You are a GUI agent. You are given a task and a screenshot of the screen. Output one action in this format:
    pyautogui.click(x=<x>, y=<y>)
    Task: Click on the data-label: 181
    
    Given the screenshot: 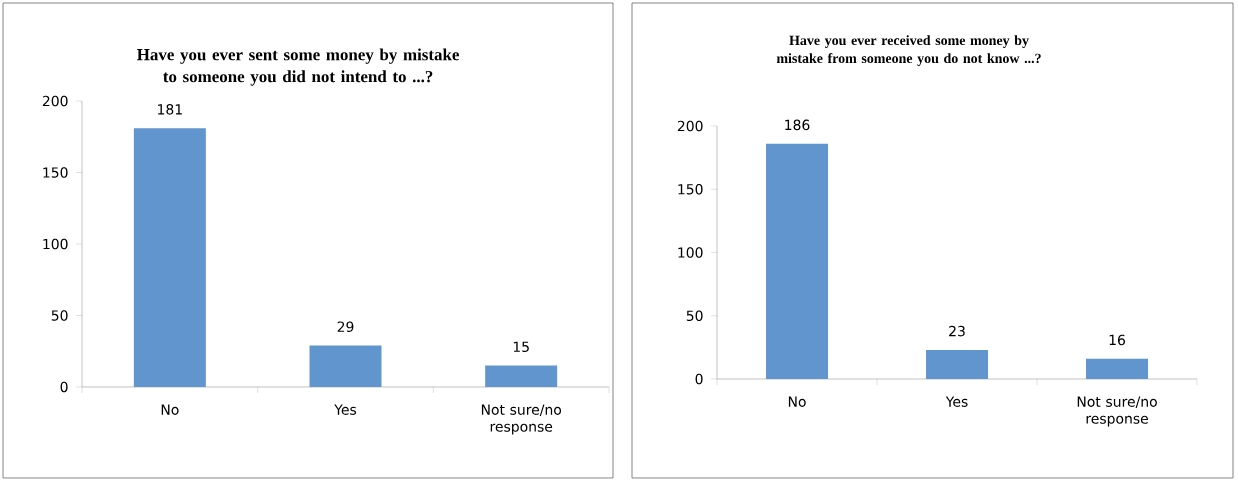 What is the action you would take?
    pyautogui.click(x=170, y=109)
    